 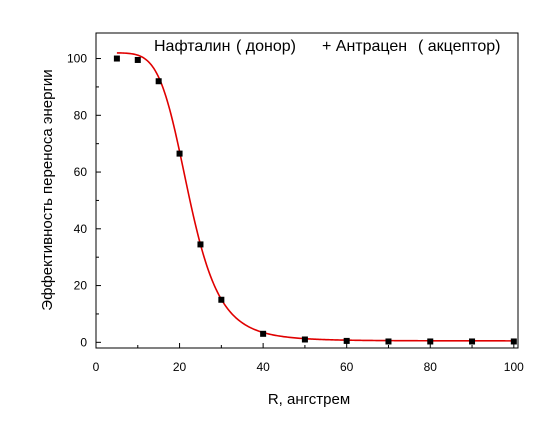 What do you see at coordinates (77, 59) in the screenshot?
I see `y-tick-label-100: 100` at bounding box center [77, 59].